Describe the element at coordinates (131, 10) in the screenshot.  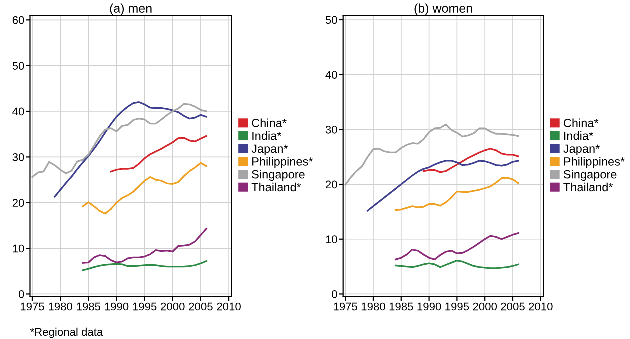
I see `chart-title: (a) men` at that location.